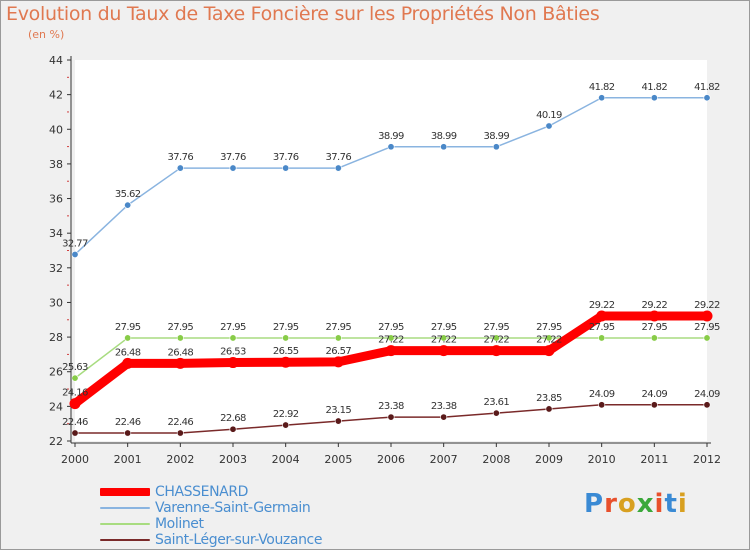 This screenshot has width=750, height=550. I want to click on x-tick-label: 2003, so click(233, 459).